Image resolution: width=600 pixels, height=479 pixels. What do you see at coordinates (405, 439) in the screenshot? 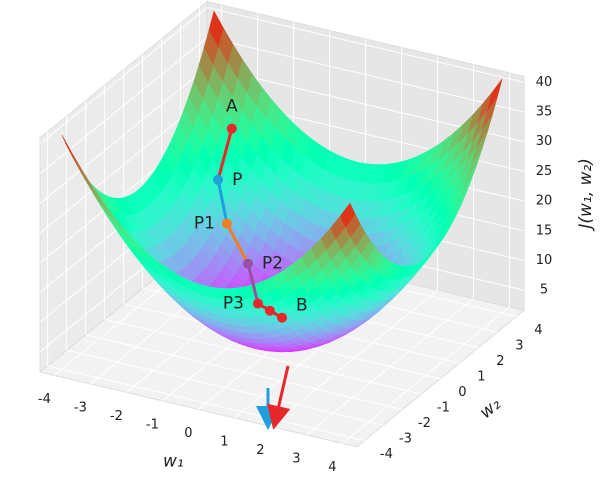
I see `y-tick-label: -3` at bounding box center [405, 439].